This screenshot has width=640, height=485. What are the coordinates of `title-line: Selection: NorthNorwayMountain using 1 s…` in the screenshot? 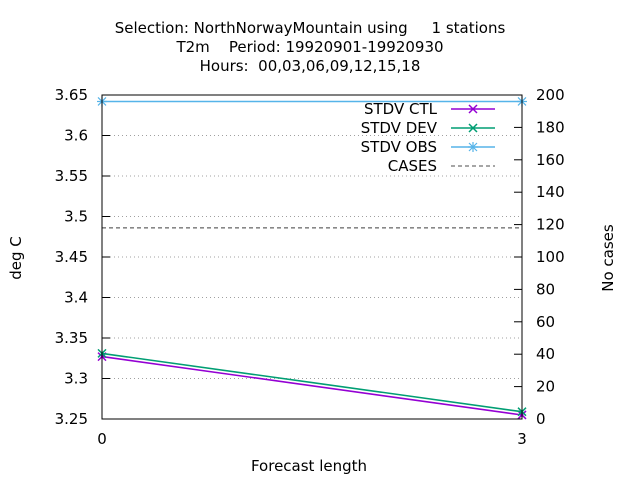 It's located at (310, 28).